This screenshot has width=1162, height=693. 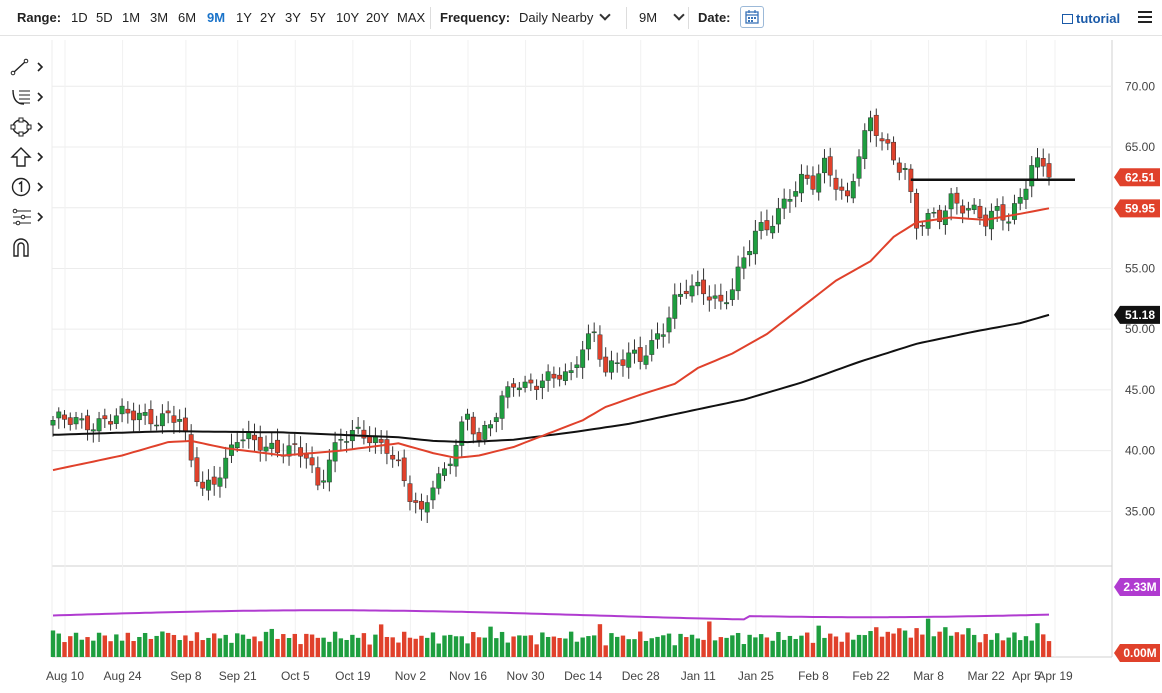 I want to click on range-button-1d: 1D, so click(x=79, y=17).